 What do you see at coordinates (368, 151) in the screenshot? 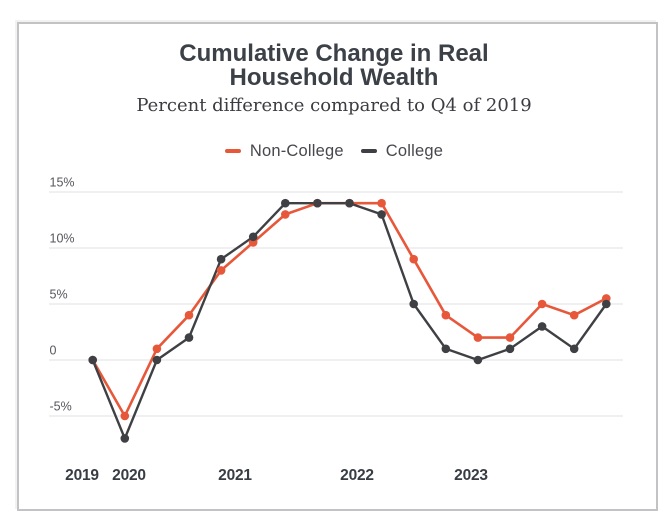
I see `college-dash-icon` at bounding box center [368, 151].